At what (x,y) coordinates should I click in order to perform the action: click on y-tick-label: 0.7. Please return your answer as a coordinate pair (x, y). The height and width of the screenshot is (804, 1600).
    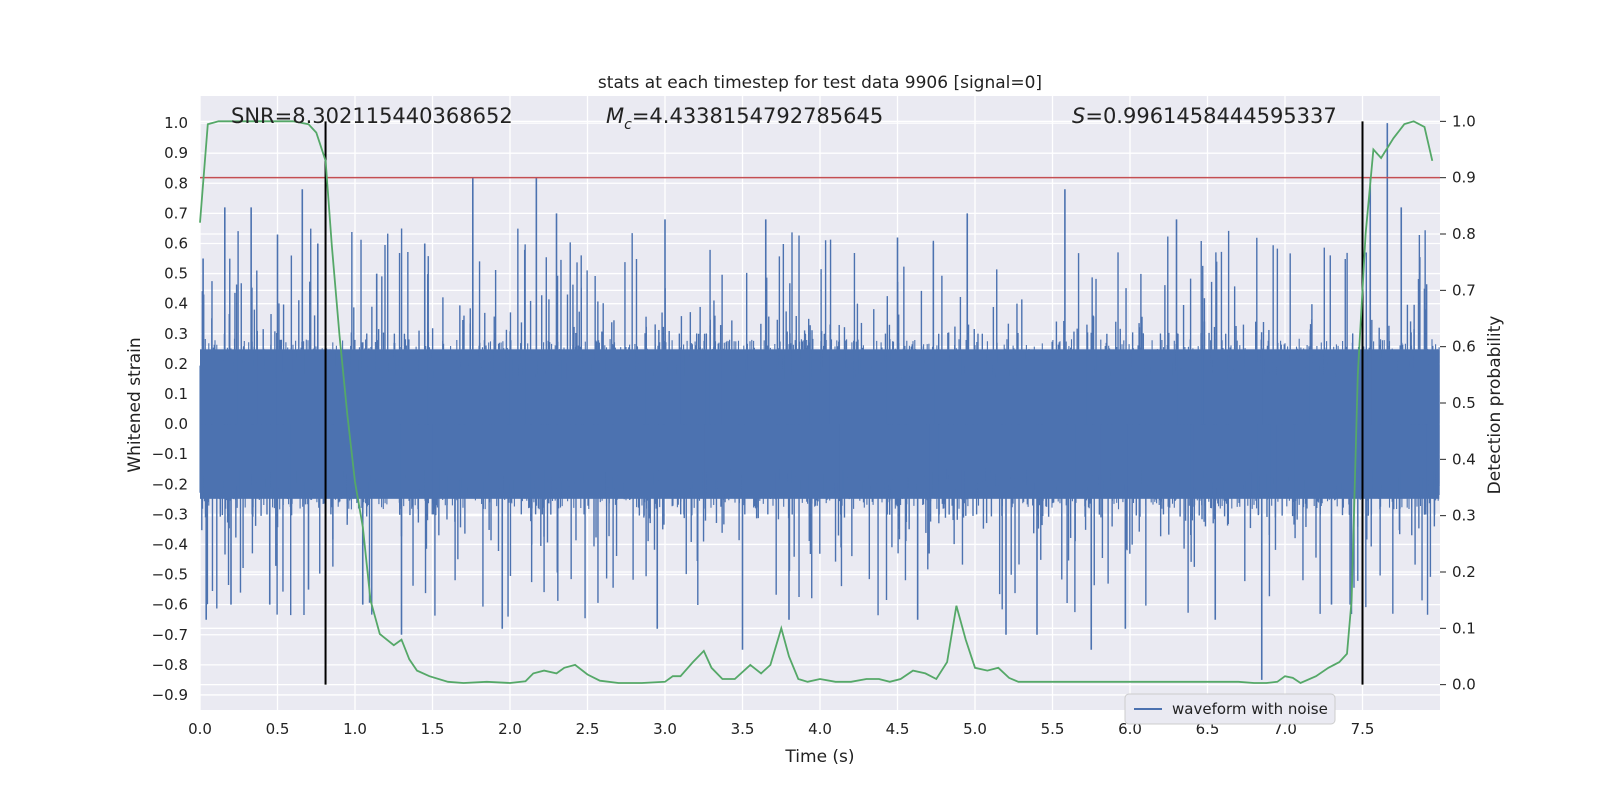
    Looking at the image, I should click on (176, 213).